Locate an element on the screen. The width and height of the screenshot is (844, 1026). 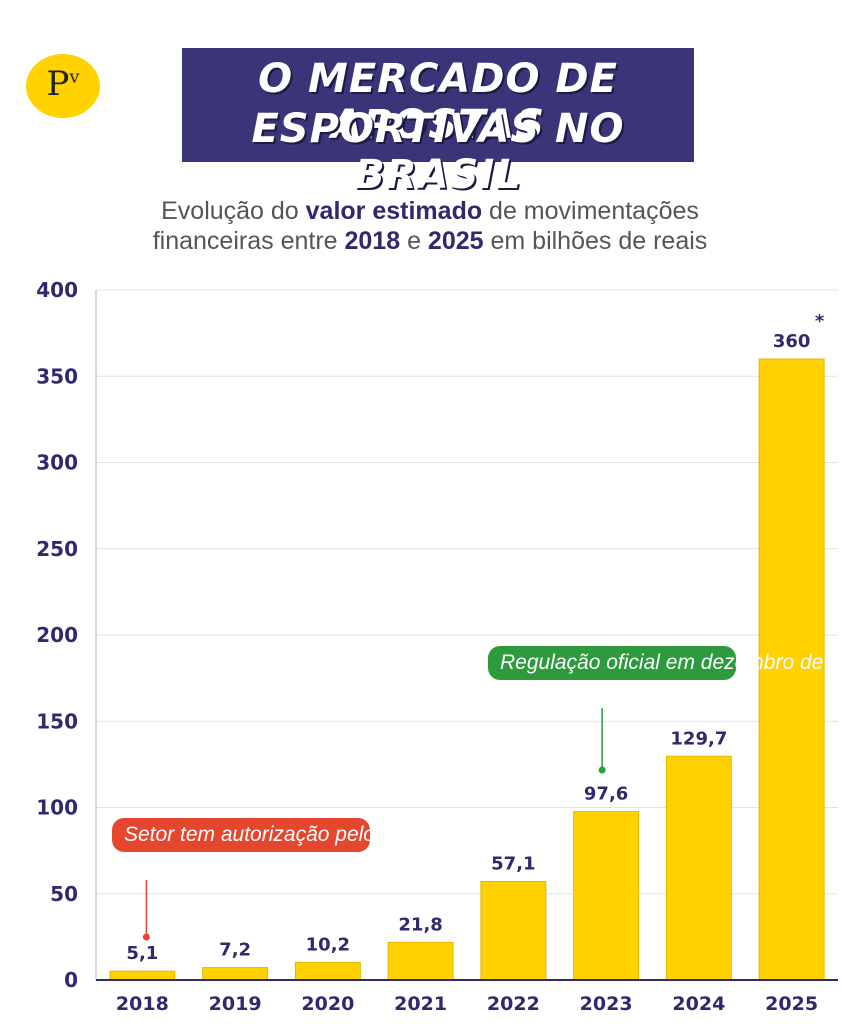
bar-2019 is located at coordinates (235, 974).